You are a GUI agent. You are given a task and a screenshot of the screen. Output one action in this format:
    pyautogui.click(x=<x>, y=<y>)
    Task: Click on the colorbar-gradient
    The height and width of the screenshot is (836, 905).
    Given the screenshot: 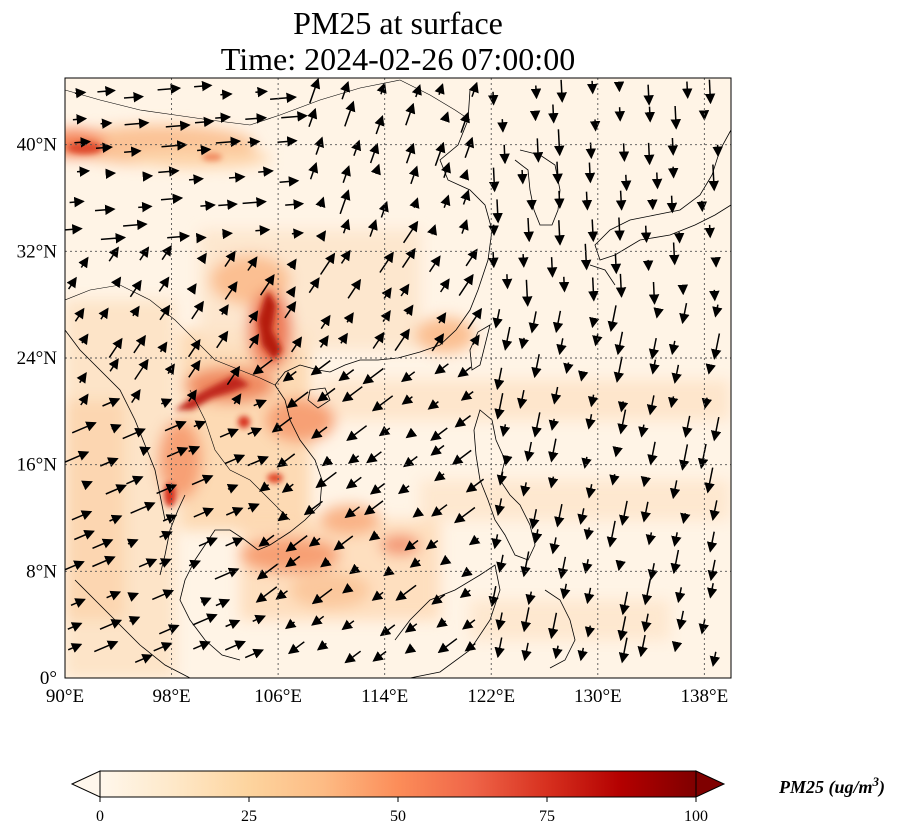 What is the action you would take?
    pyautogui.click(x=398, y=784)
    